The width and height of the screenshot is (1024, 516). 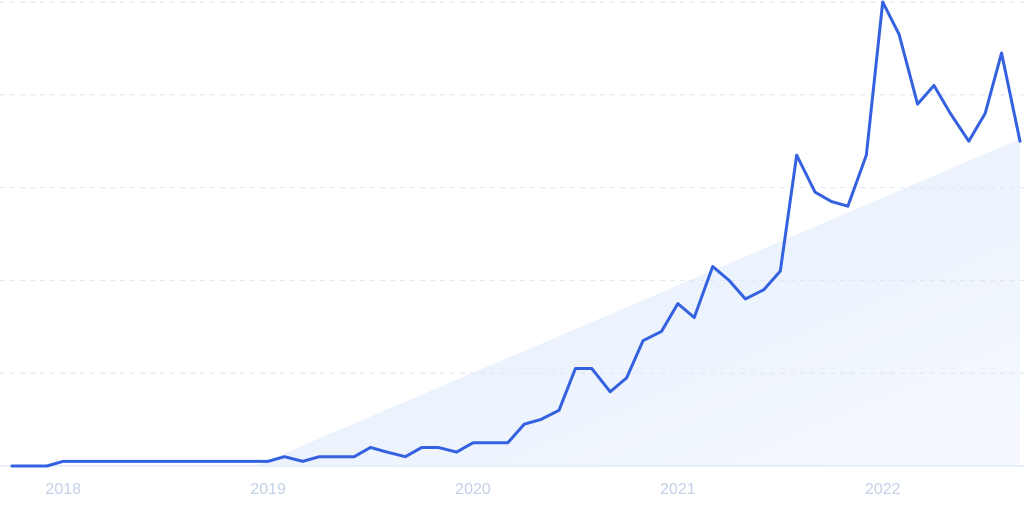 I want to click on x-tick-label: 2020, so click(x=473, y=489).